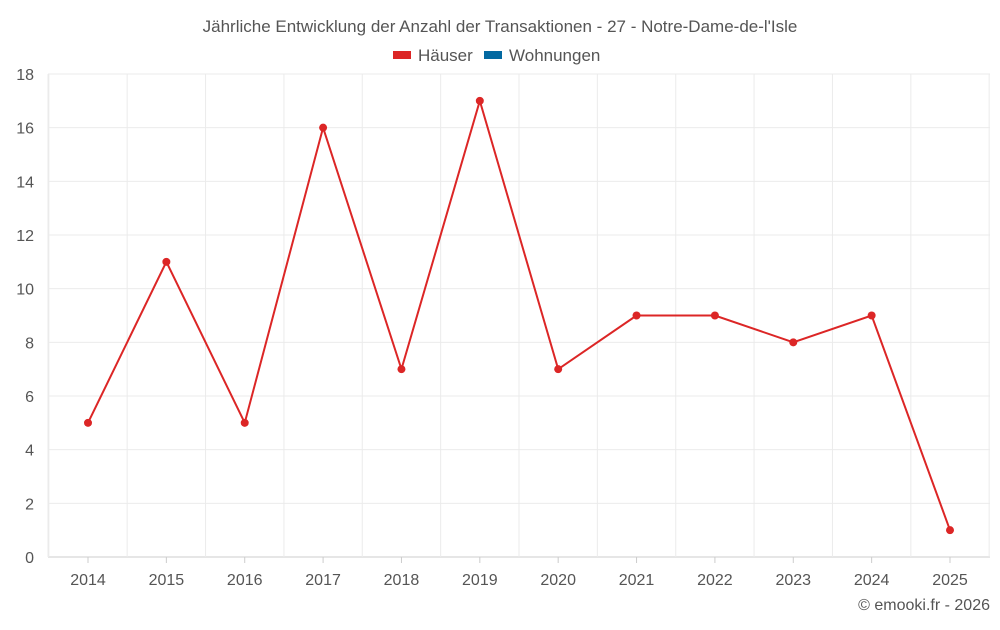 This screenshot has height=630, width=1000. I want to click on y-tick-label: 2, so click(29, 504).